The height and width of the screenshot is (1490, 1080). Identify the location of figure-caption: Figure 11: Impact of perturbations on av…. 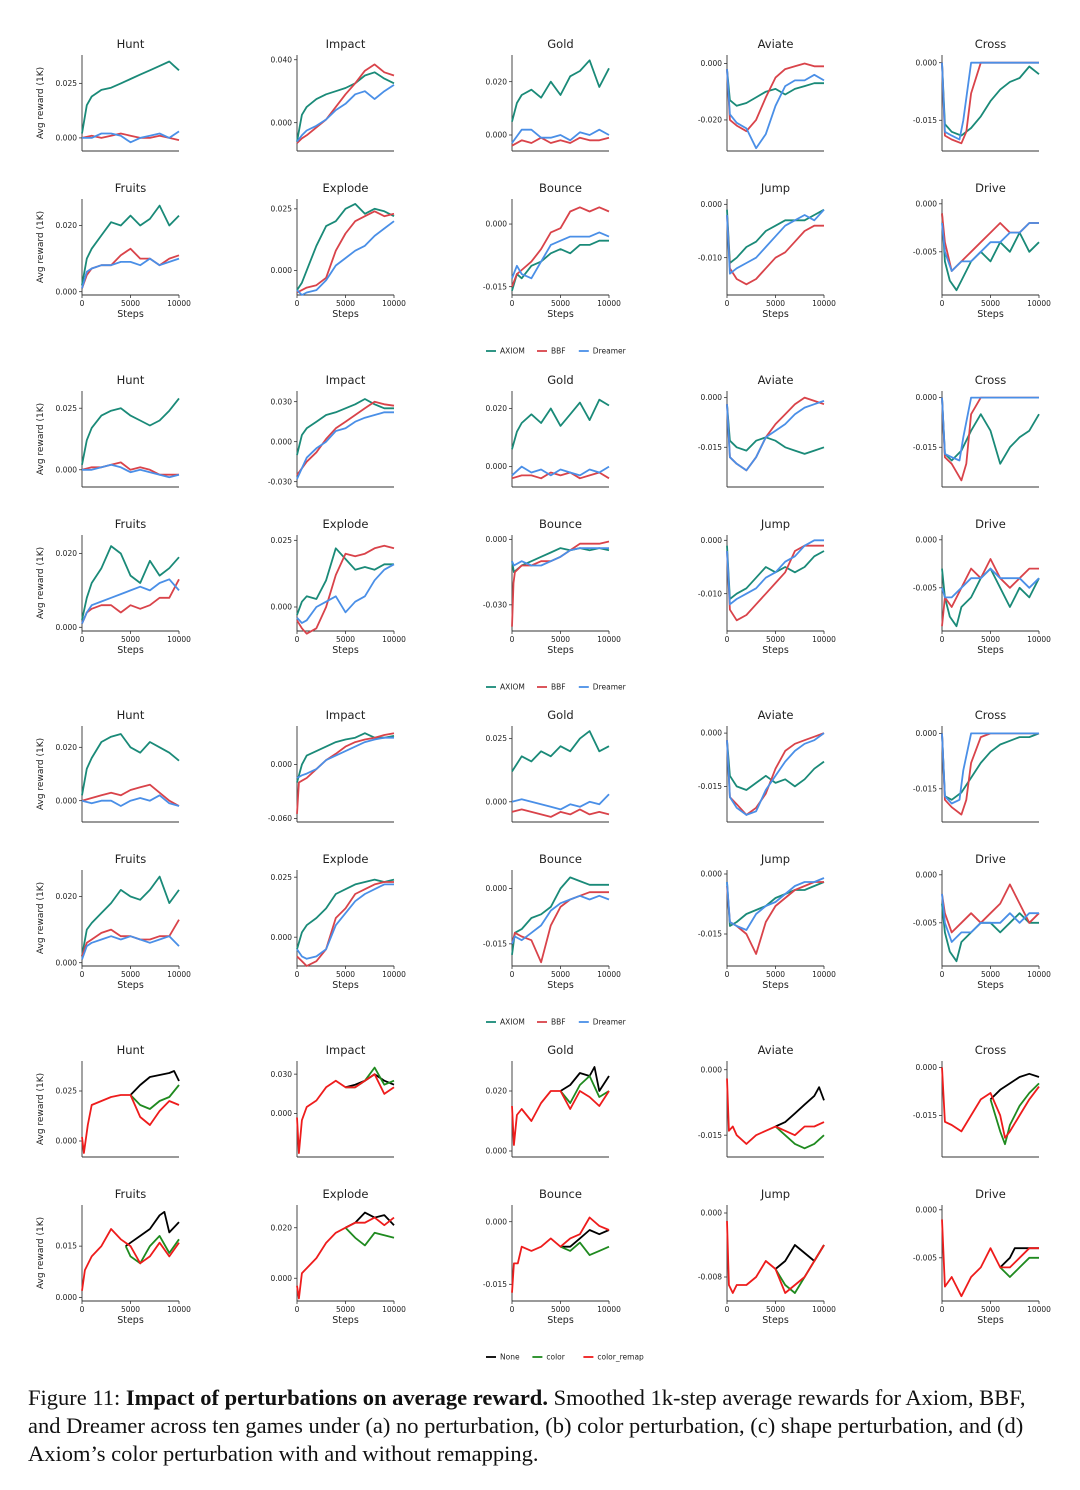
(543, 1426).